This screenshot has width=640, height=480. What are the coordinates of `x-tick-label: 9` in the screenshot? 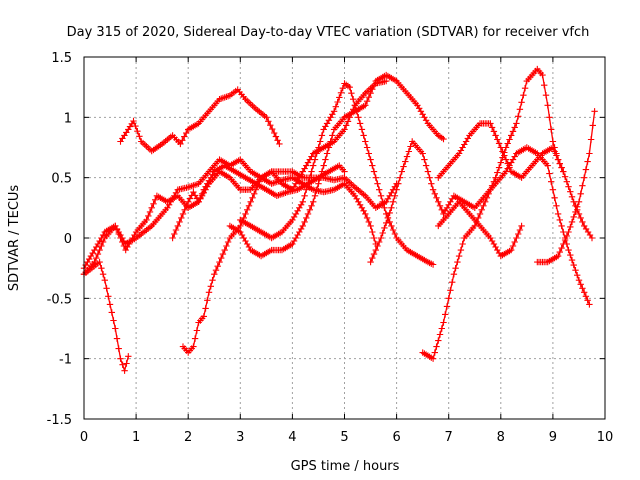 It's located at (553, 437).